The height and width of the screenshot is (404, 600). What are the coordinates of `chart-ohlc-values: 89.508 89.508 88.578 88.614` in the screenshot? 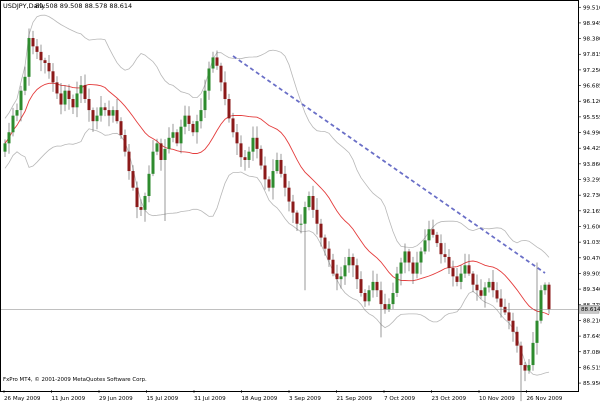 It's located at (83, 6).